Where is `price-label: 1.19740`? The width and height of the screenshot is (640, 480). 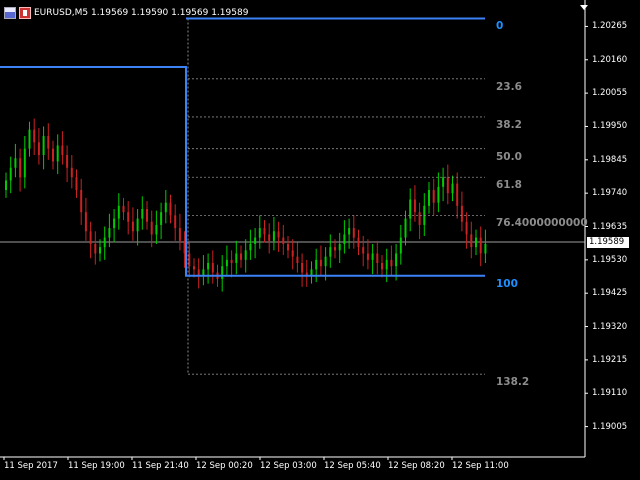 price-label: 1.19740 is located at coordinates (610, 193).